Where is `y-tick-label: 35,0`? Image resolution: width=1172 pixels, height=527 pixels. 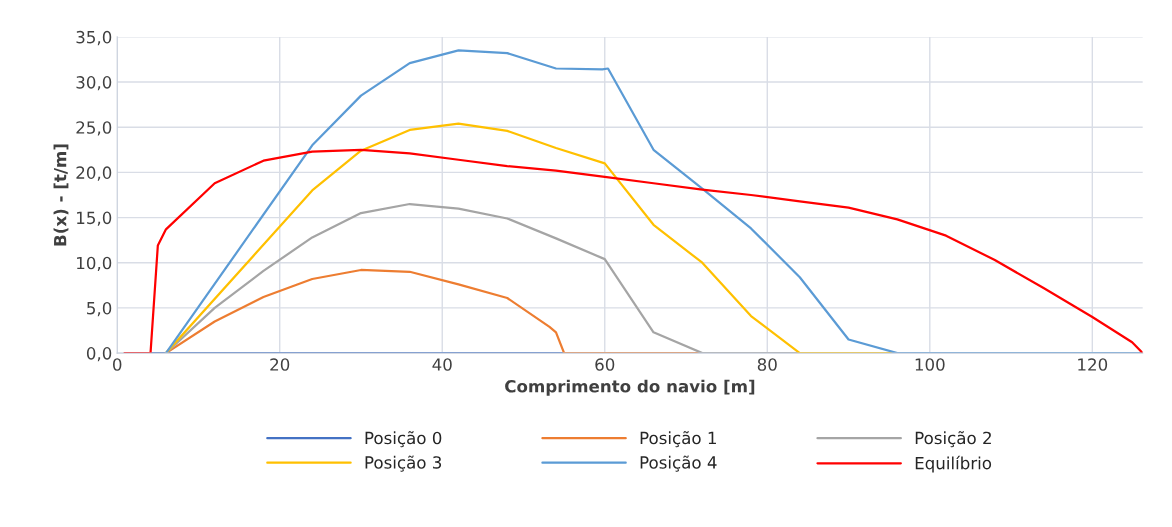
y-tick-label: 35,0 is located at coordinates (94, 38).